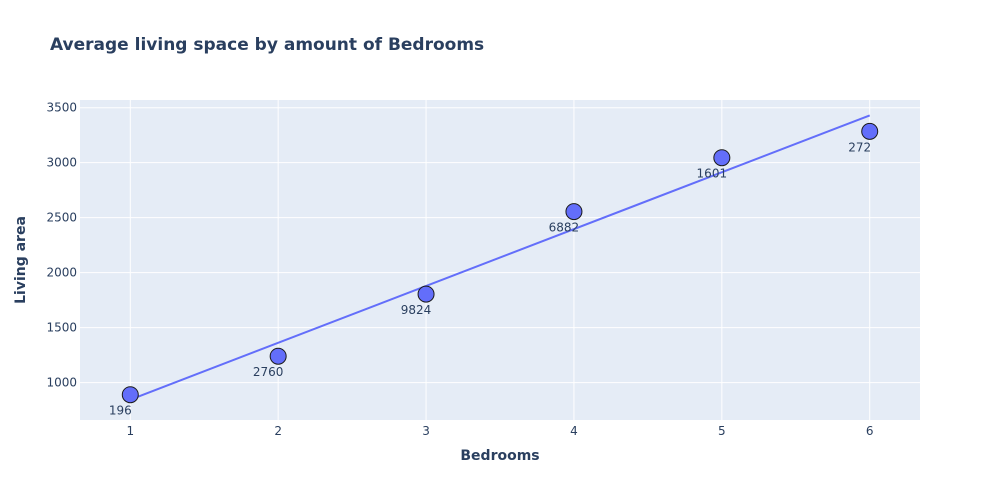 This screenshot has width=1000, height=500. What do you see at coordinates (268, 372) in the screenshot?
I see `data-label: 2760` at bounding box center [268, 372].